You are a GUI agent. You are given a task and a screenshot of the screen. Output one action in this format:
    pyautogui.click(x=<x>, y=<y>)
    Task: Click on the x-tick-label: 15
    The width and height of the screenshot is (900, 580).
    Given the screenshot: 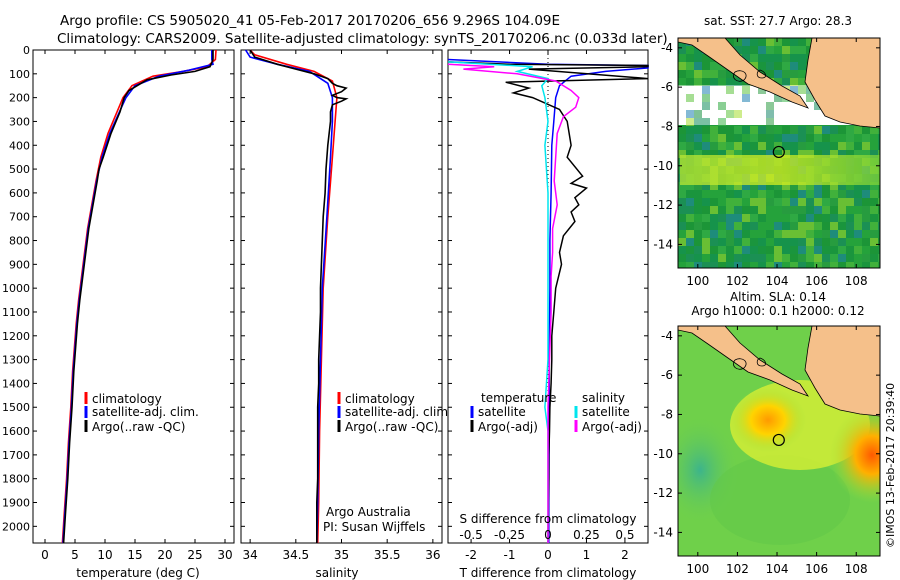 What is the action you would take?
    pyautogui.click(x=134, y=555)
    